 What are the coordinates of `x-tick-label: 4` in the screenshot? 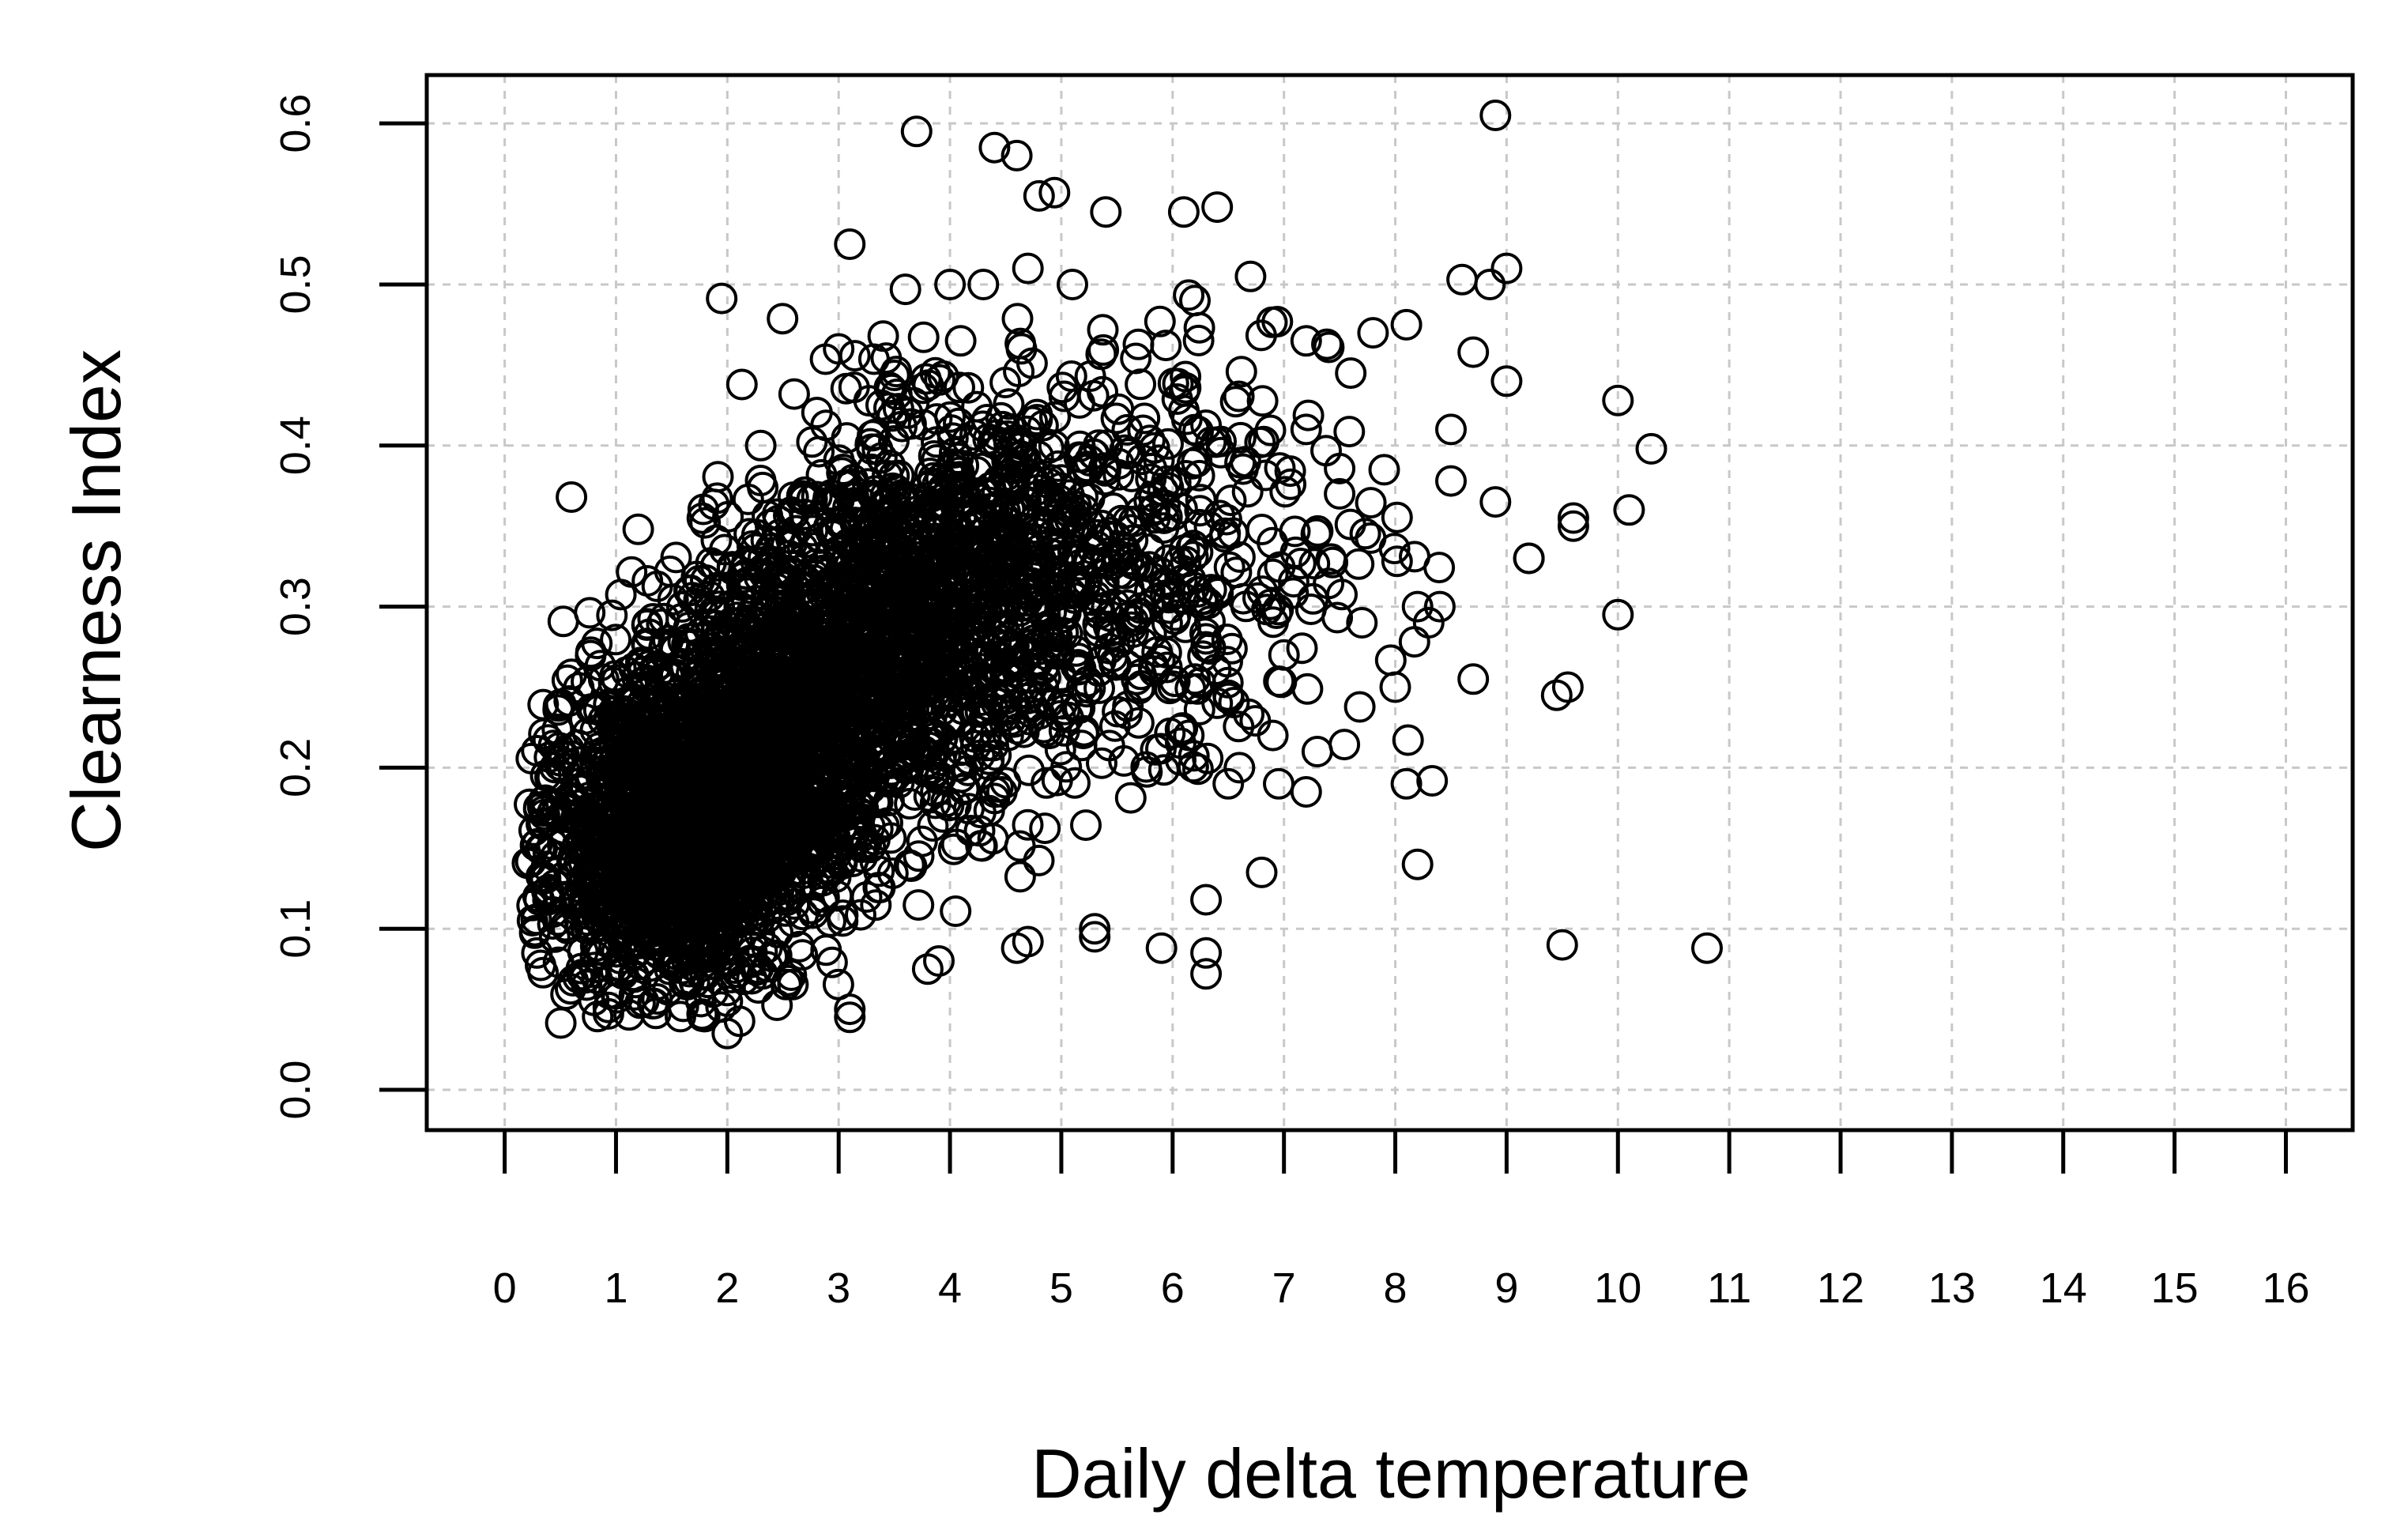 It's located at (950, 1288).